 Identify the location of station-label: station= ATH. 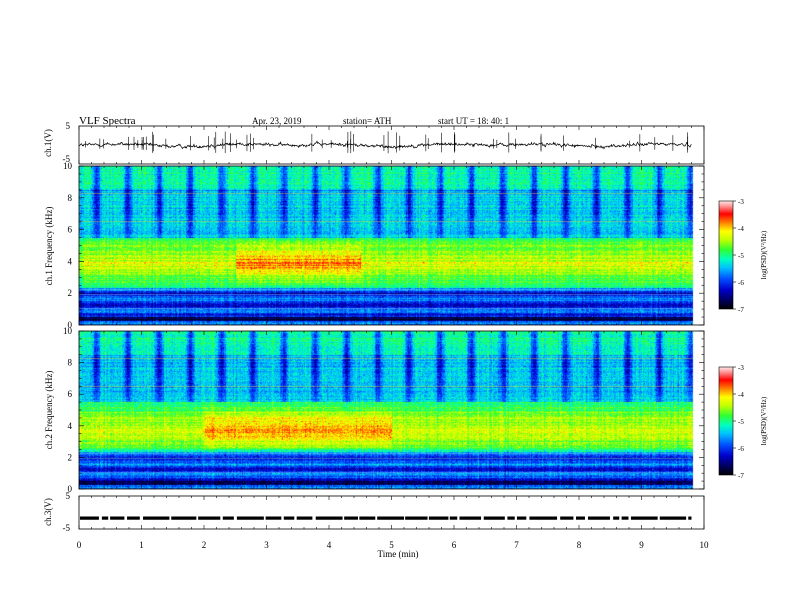
(367, 121).